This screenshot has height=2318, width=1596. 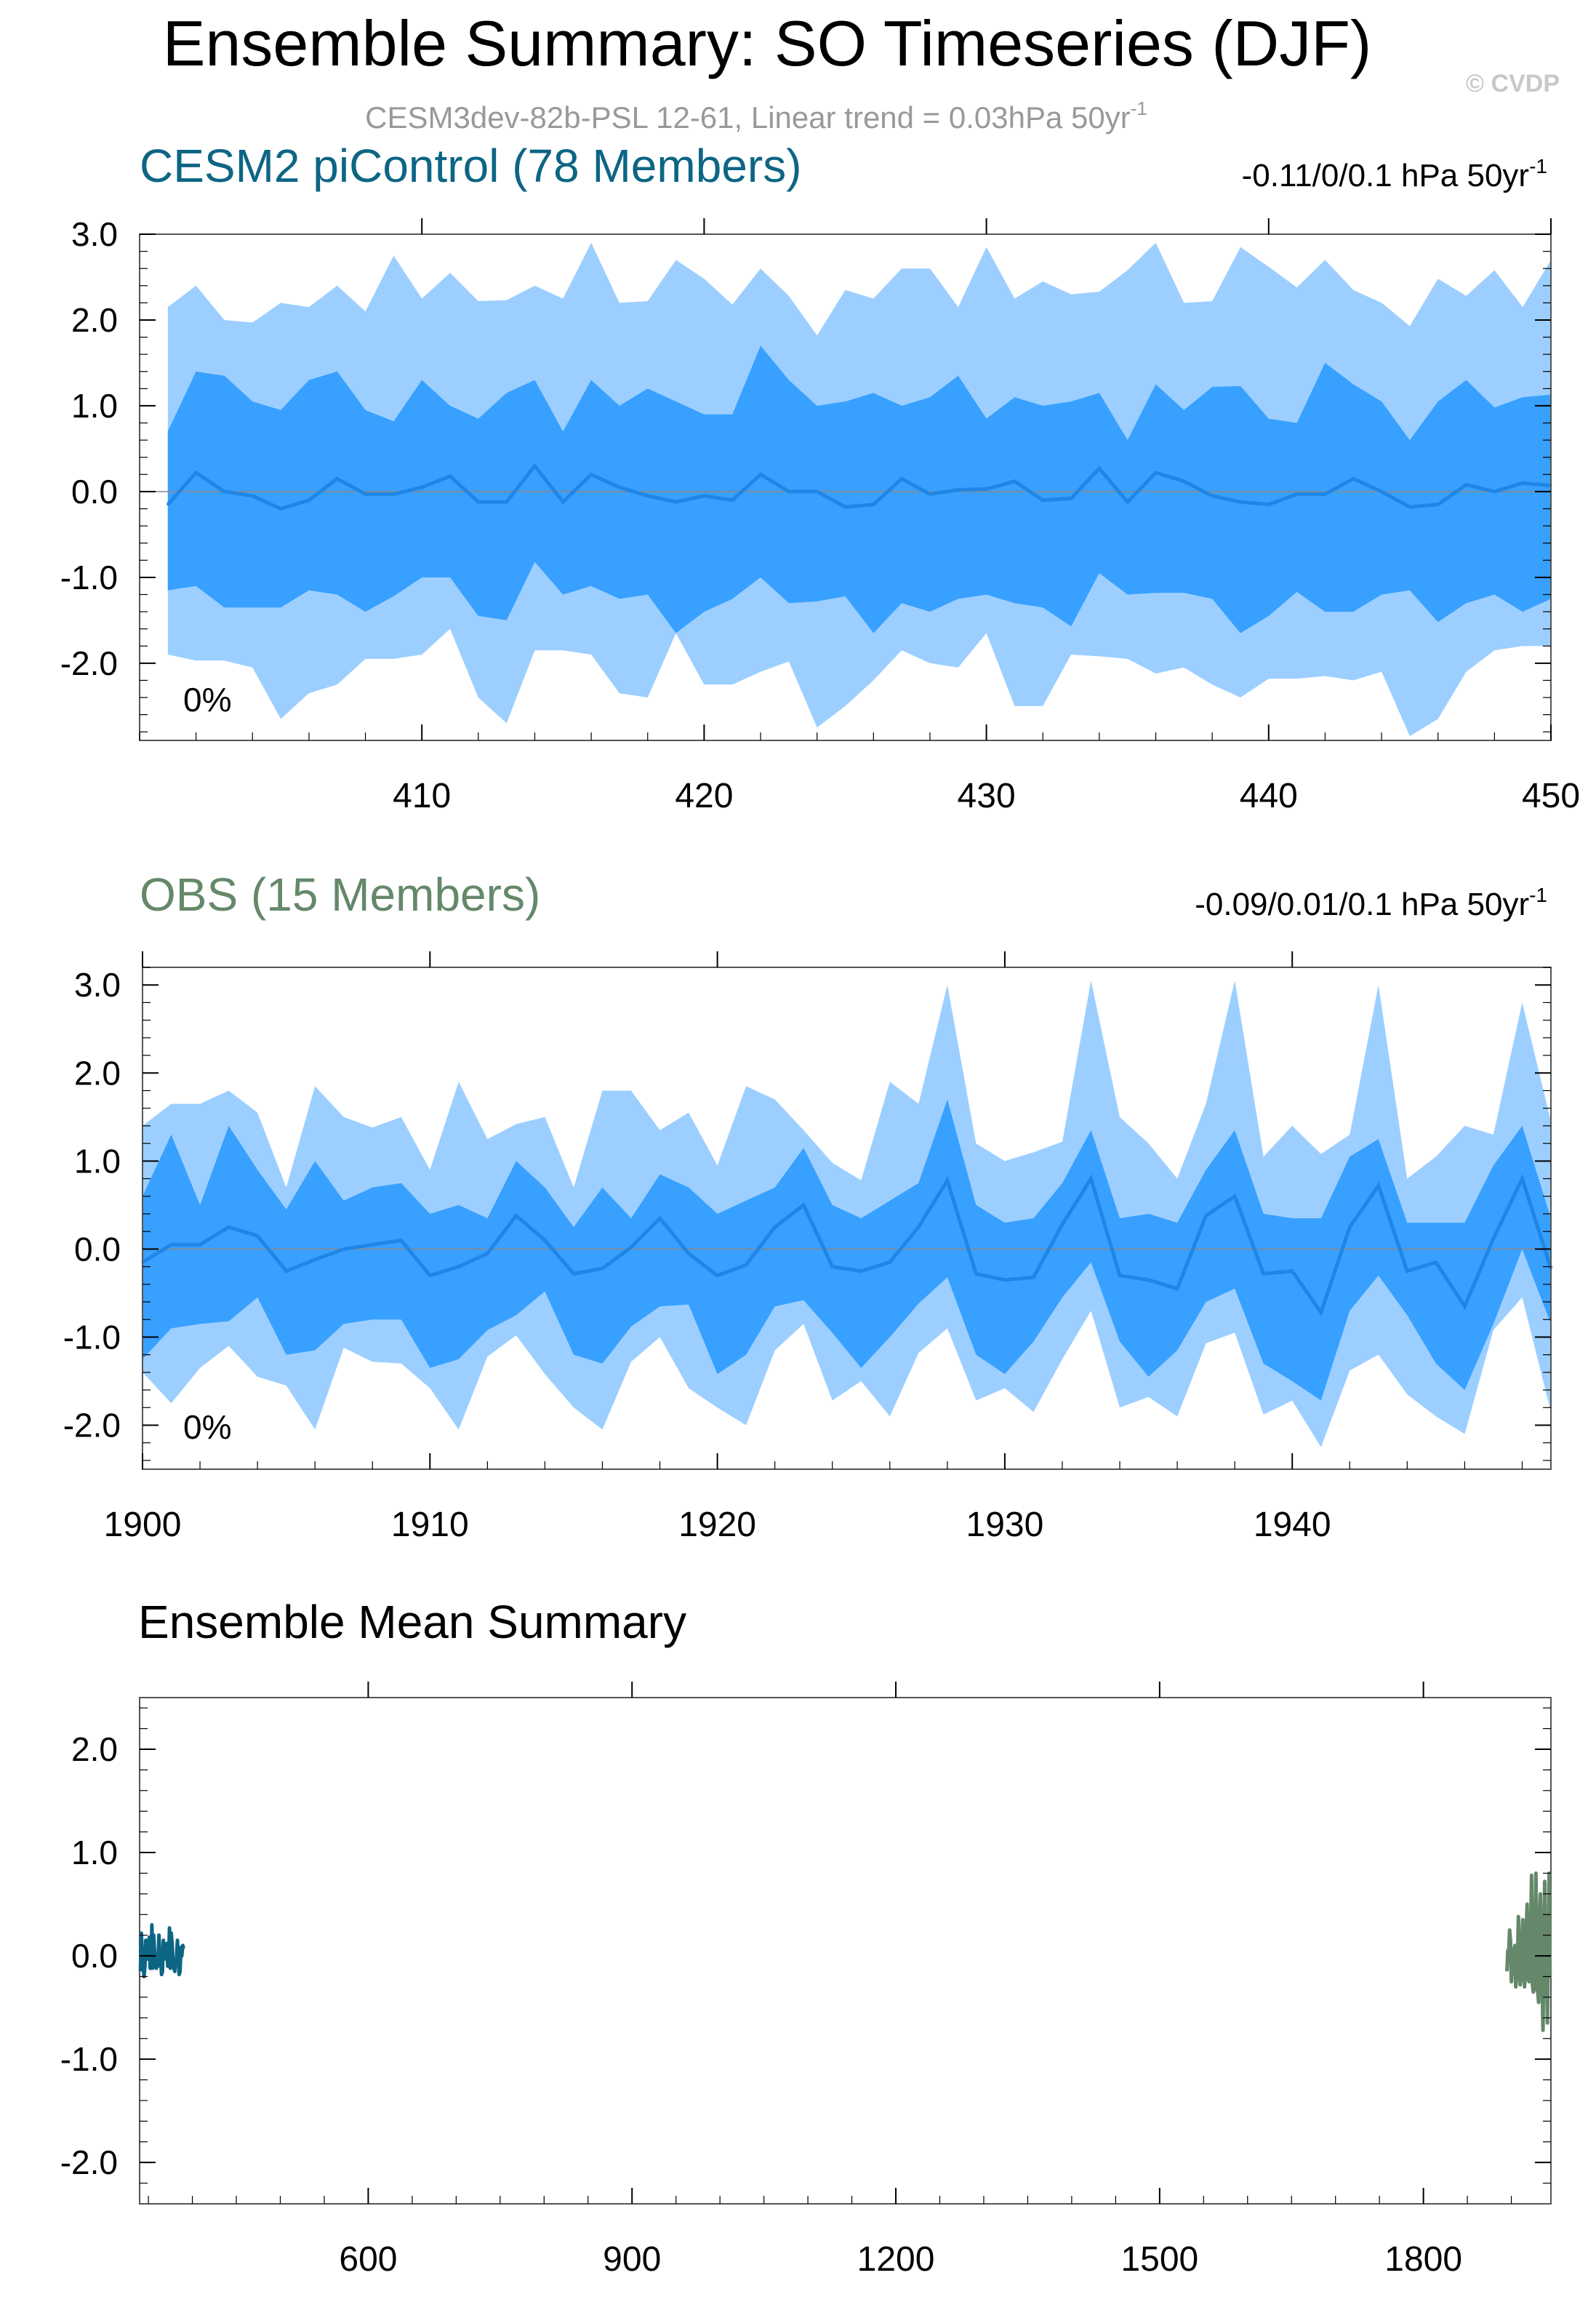 I want to click on cesm-mean-line, so click(x=859, y=487).